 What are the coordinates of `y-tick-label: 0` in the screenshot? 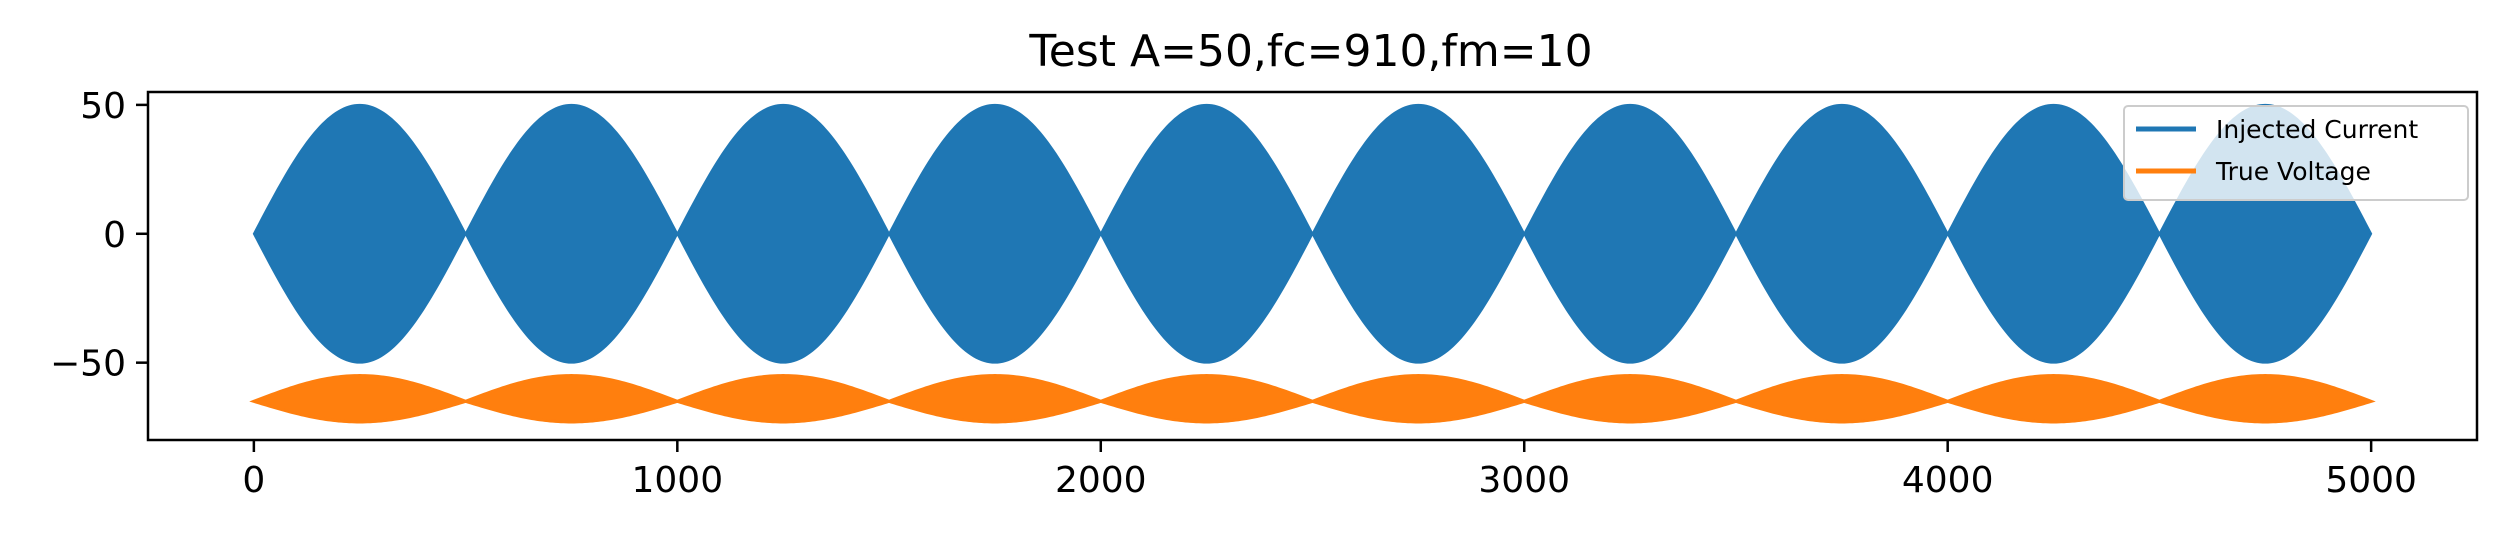 It's located at (114, 235).